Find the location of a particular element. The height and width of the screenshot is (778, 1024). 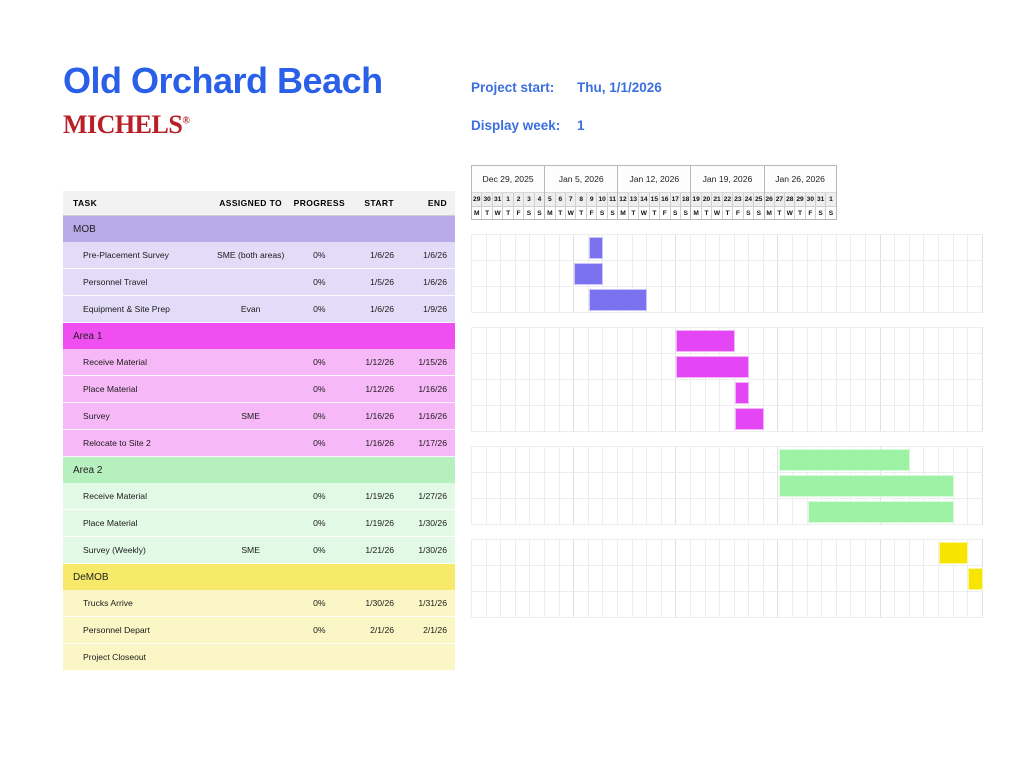

column-header-start: START is located at coordinates (373, 203).